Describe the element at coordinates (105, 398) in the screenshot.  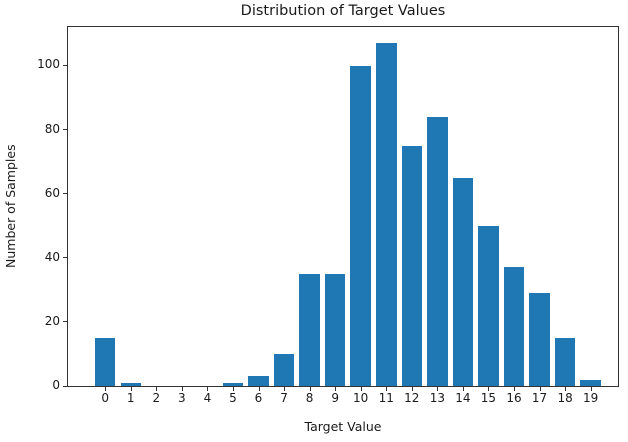
I see `x-tick-label: 0` at that location.